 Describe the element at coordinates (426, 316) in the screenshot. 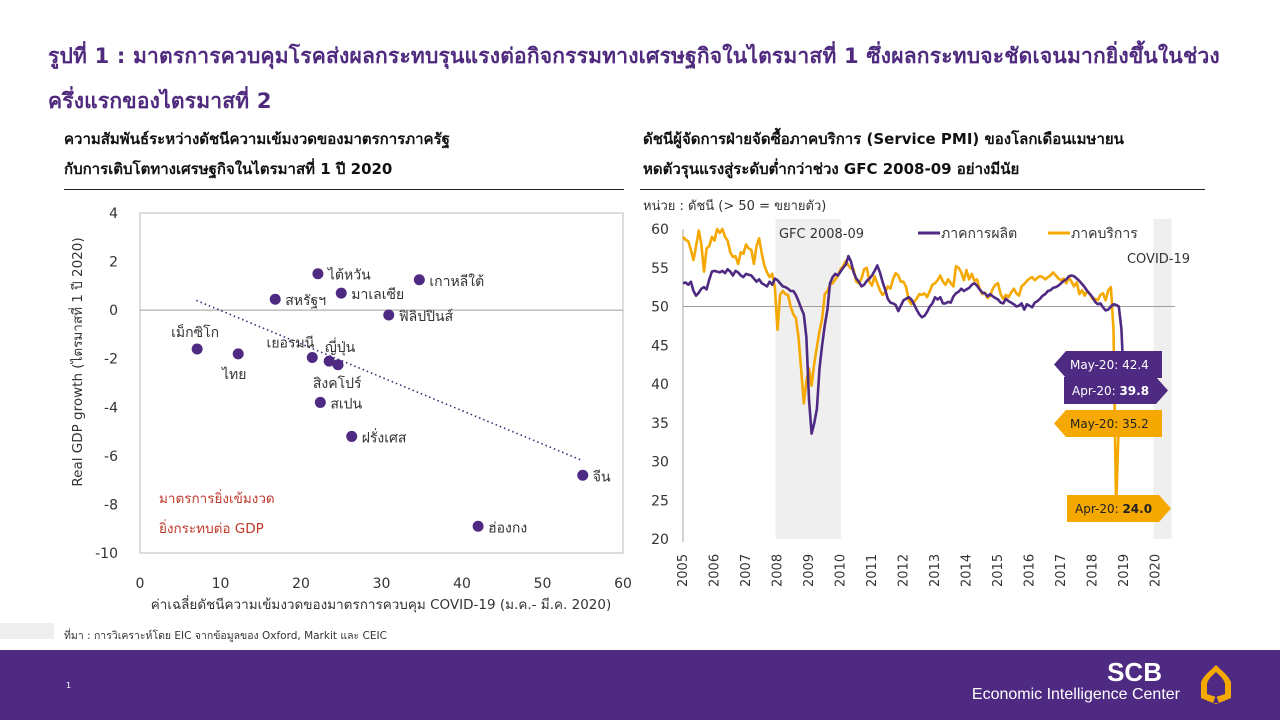

I see `point-label: ฟิลิปปินส์` at that location.